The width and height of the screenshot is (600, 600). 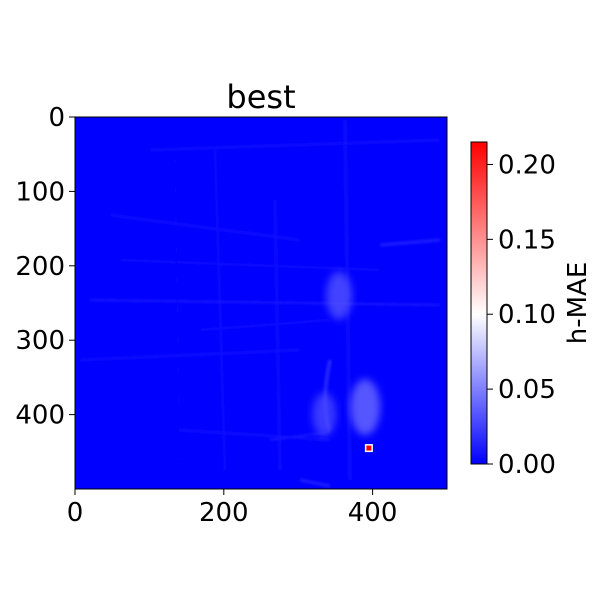 I want to click on y-tick-label: 300, so click(x=40, y=341).